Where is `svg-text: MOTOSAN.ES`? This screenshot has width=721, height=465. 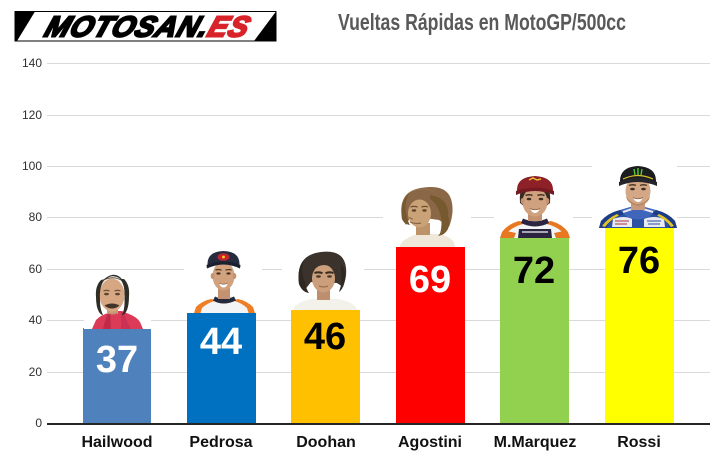
svg-text: MOTOSAN.ES is located at coordinates (148, 27).